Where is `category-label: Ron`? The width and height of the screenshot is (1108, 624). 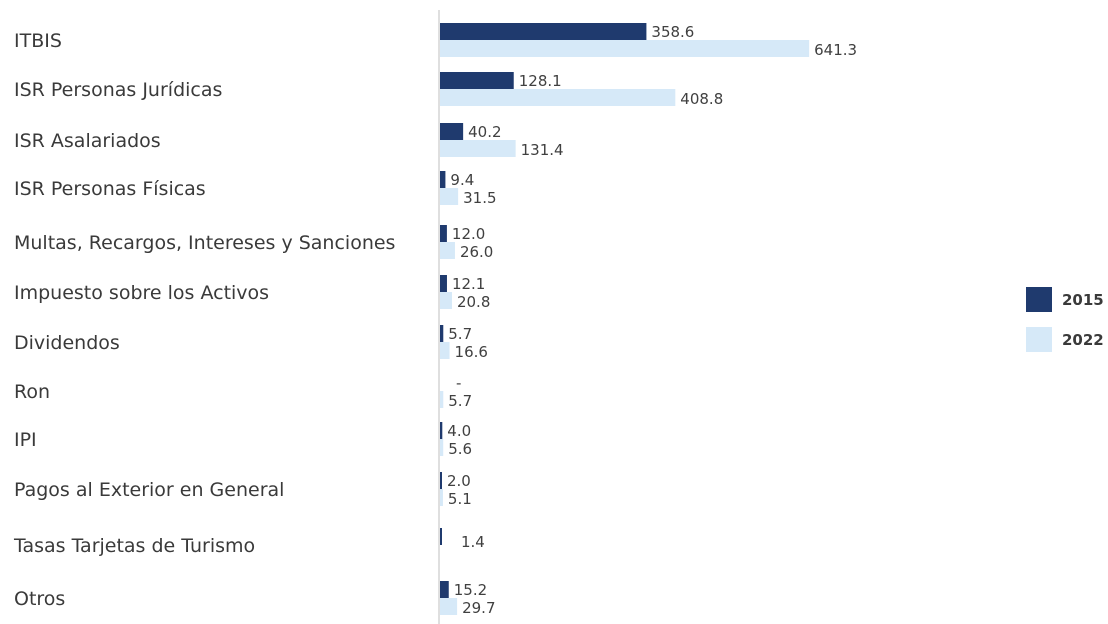 category-label: Ron is located at coordinates (32, 392).